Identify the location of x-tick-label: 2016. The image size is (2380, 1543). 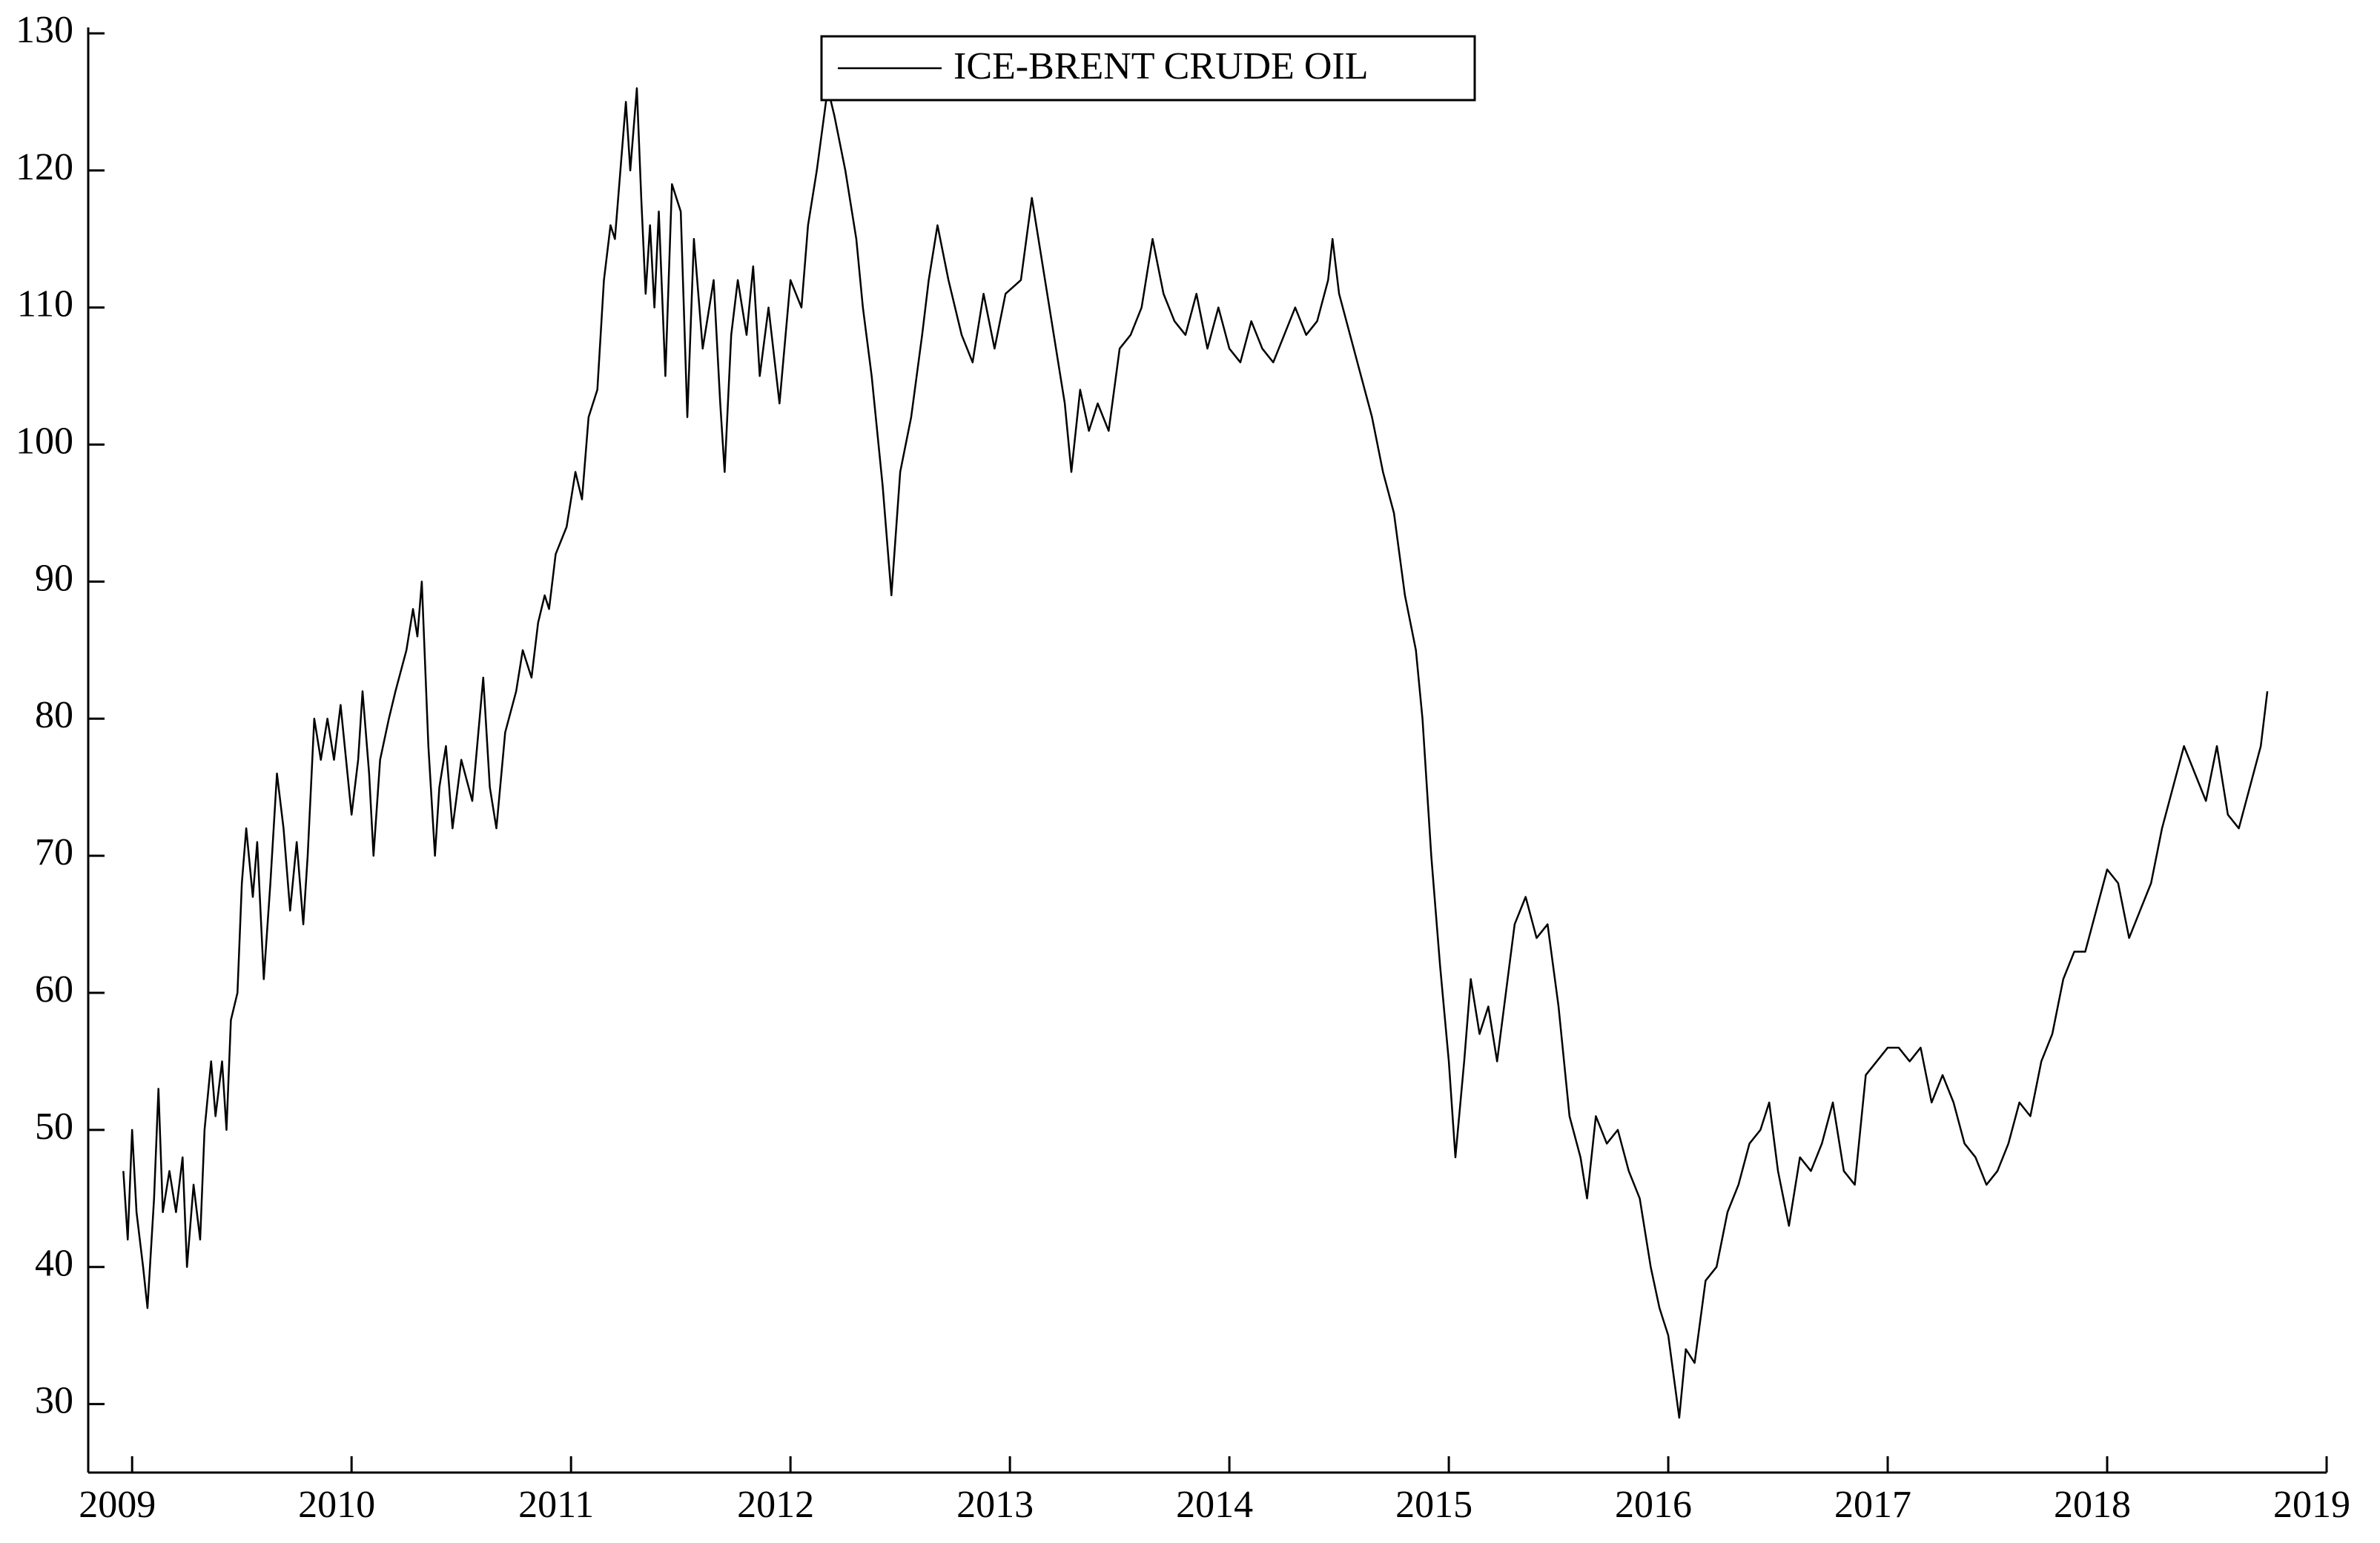
(1654, 1505).